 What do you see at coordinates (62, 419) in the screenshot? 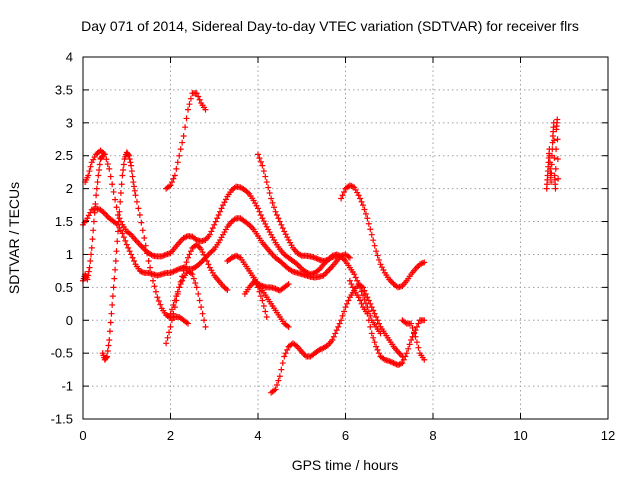
I see `y-tick-label: -1.5` at bounding box center [62, 419].